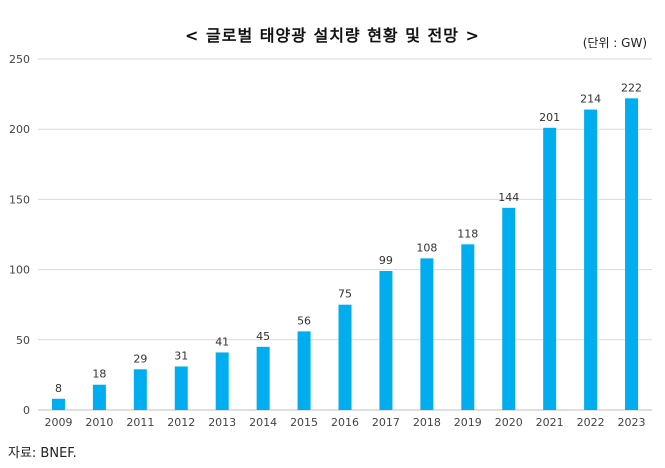  What do you see at coordinates (426, 247) in the screenshot?
I see `data-label: 108` at bounding box center [426, 247].